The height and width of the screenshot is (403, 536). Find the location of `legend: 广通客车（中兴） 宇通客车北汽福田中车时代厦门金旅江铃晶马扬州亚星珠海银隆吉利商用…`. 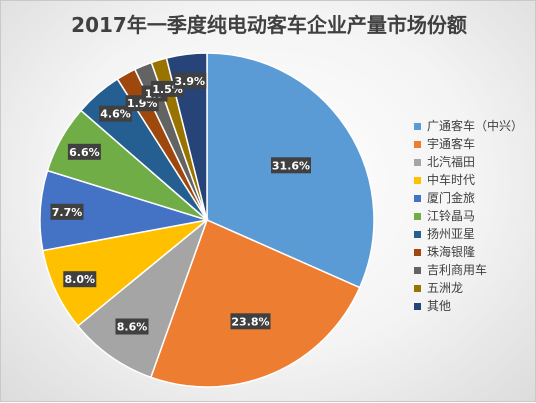

legend: 广通客车（中兴） 宇通客车北汽福田中车时代厦门金旅江铃晶马扬州亚星珠海银隆吉利商用… is located at coordinates (468, 216).